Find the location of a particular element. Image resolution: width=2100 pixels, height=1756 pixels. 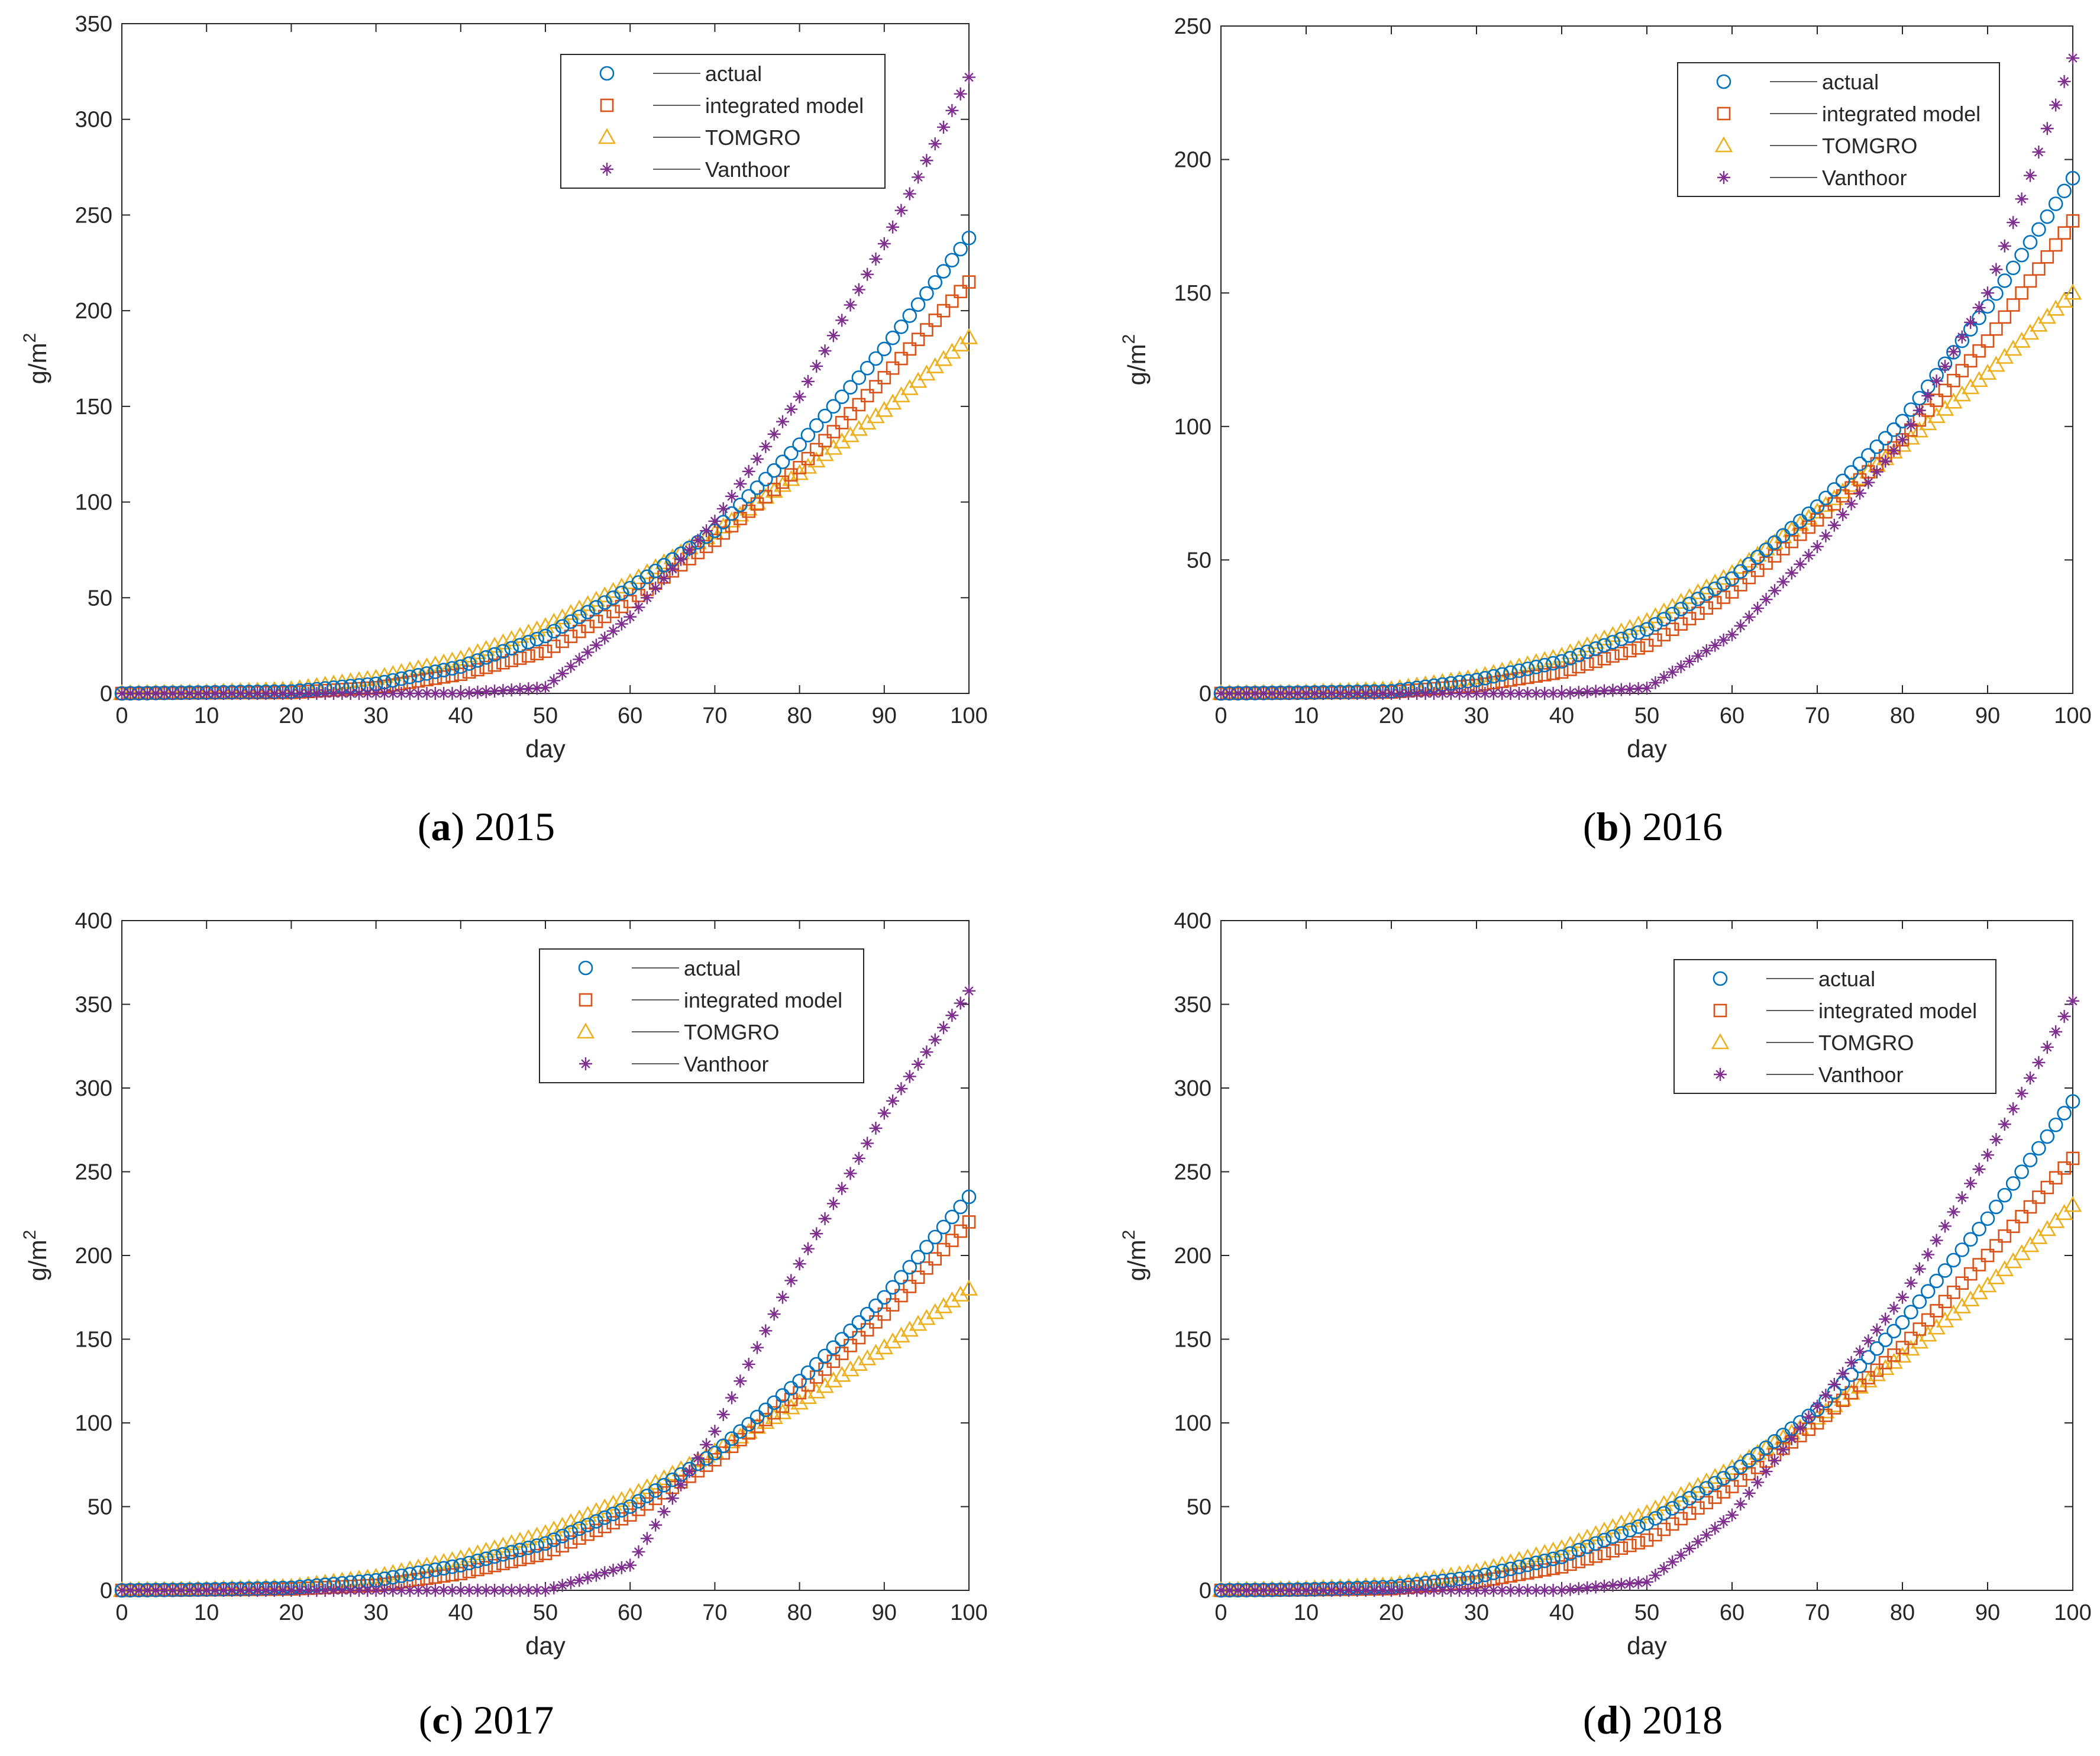

legend-label-vanthoor: Vanthoor is located at coordinates (726, 1064).